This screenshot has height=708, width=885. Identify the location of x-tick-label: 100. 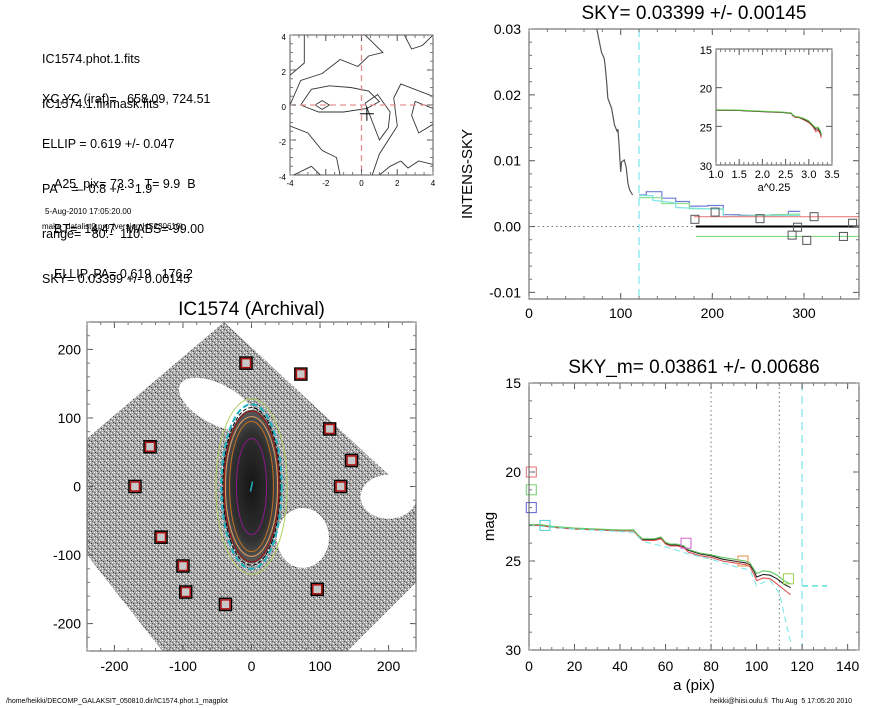
(320, 666).